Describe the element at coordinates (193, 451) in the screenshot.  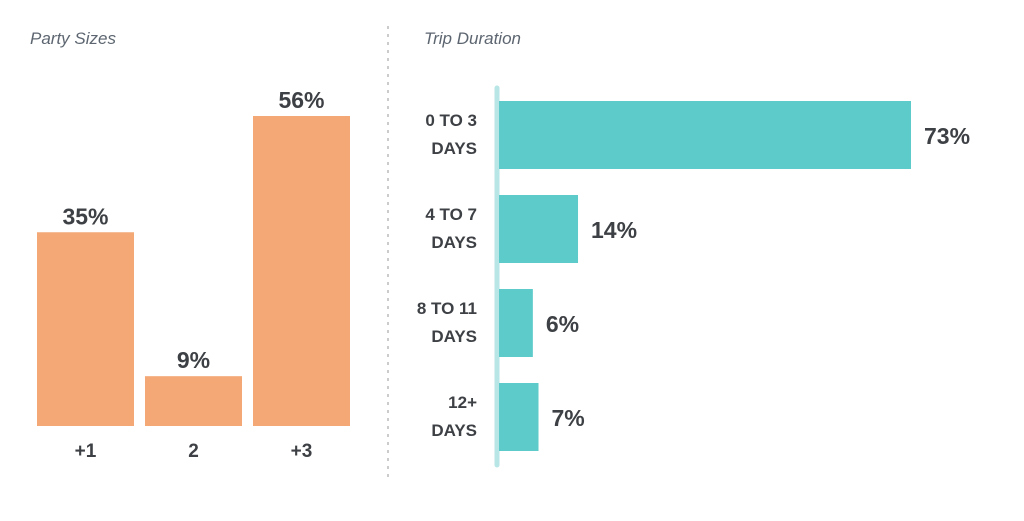
I see `party-category-label-2: 2` at that location.